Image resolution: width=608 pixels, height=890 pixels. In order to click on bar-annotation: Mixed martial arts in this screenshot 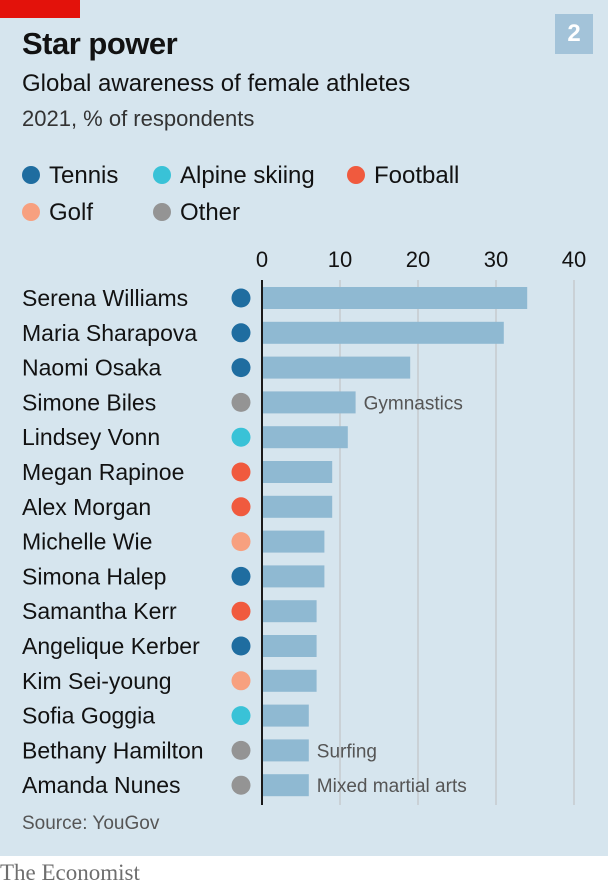, I will do `click(392, 786)`.